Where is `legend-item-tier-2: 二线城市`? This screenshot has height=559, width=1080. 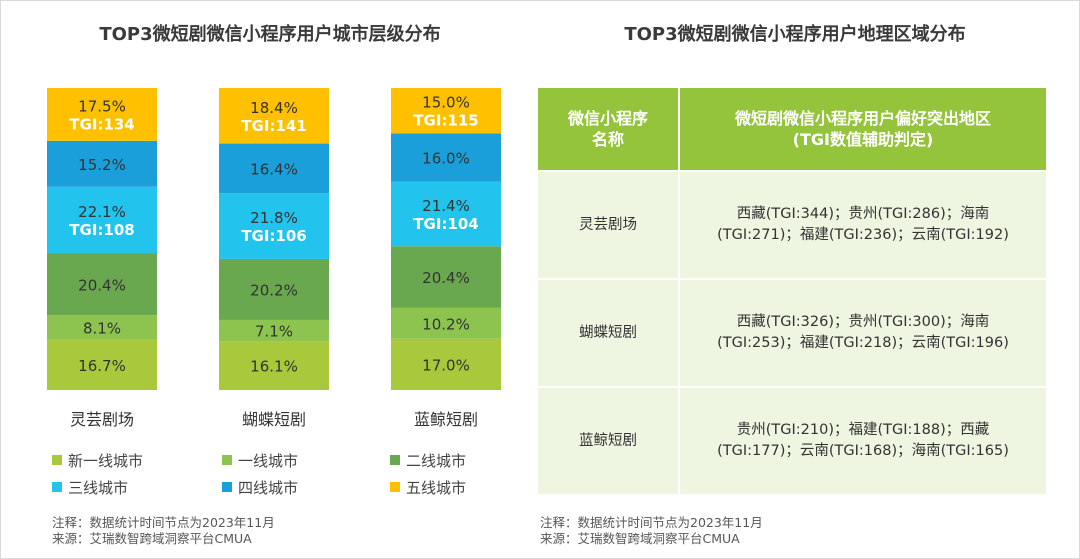
legend-item-tier-2: 二线城市 is located at coordinates (428, 460).